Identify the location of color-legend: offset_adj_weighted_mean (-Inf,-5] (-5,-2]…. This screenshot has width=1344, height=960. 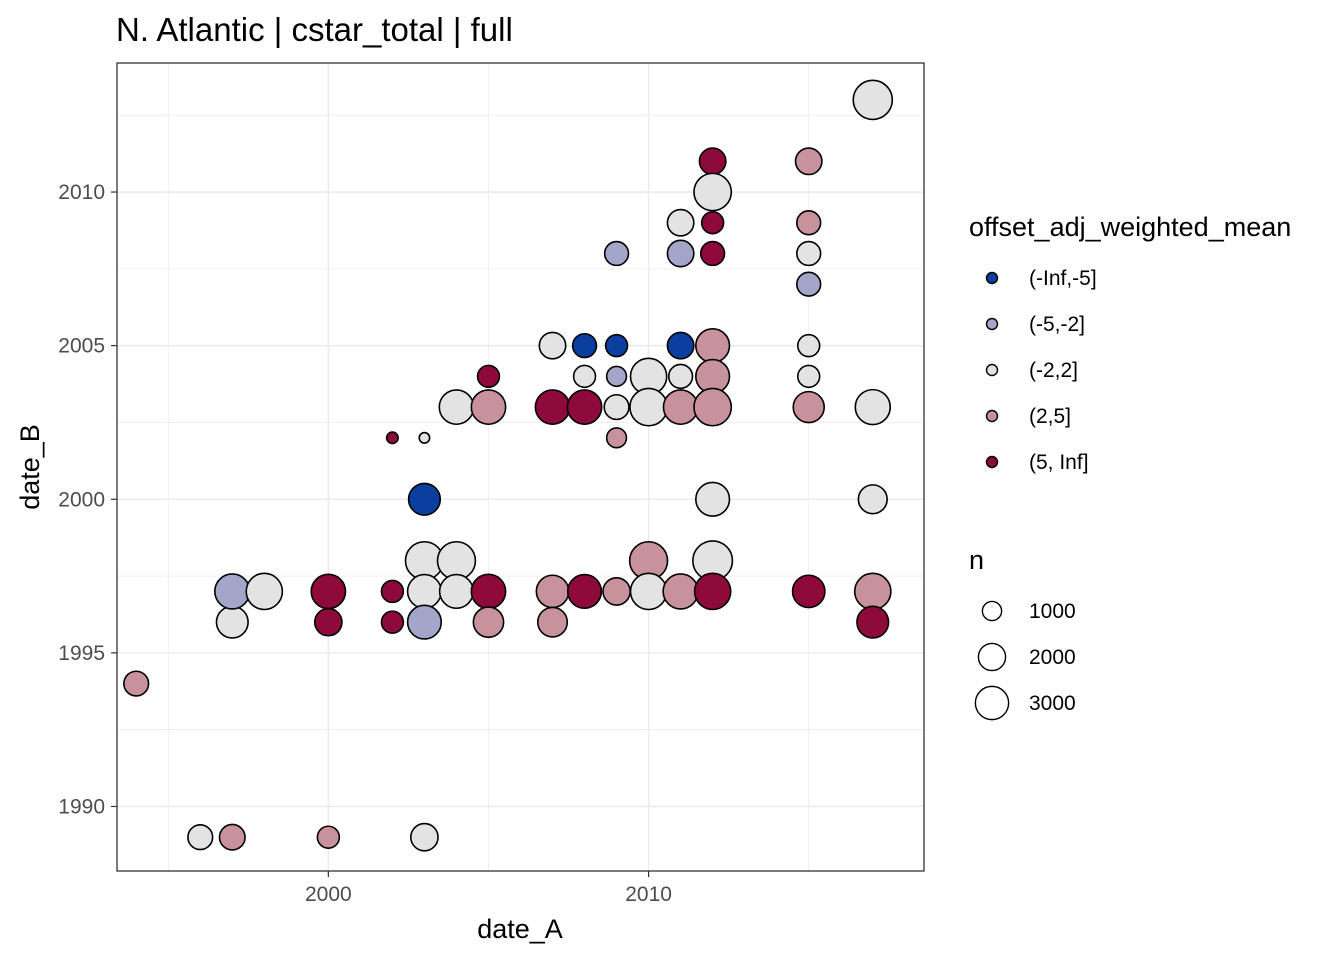
(1130, 343).